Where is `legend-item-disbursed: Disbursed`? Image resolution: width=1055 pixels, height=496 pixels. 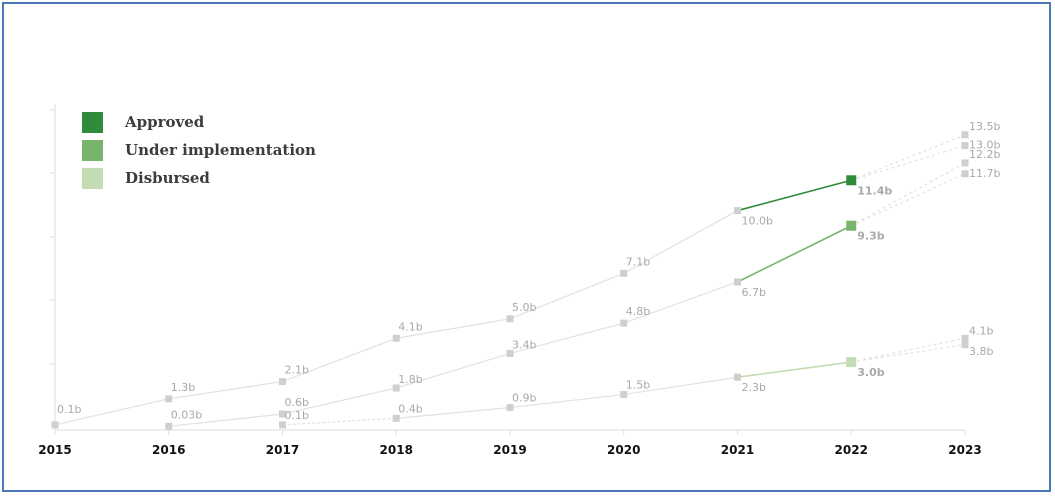
legend-item-disbursed: Disbursed is located at coordinates (199, 178).